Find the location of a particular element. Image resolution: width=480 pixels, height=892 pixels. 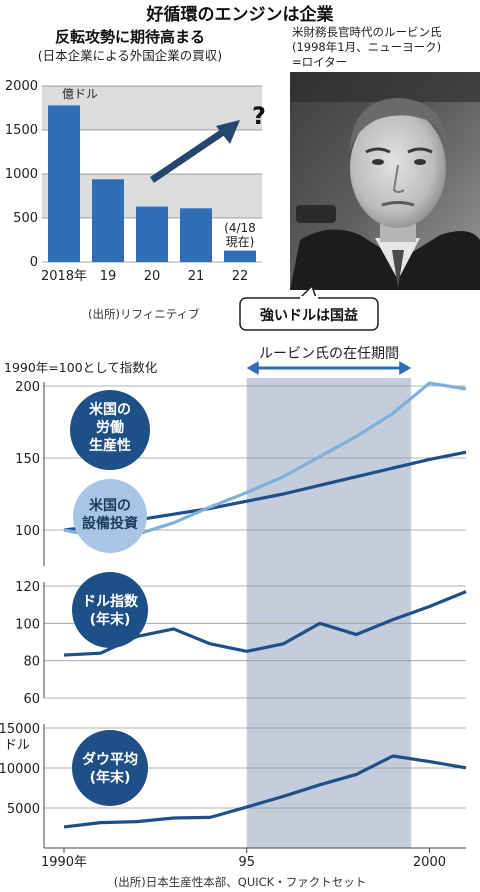

badge-labor-productivity: 米国の 労働 生産性 is located at coordinates (110, 430).